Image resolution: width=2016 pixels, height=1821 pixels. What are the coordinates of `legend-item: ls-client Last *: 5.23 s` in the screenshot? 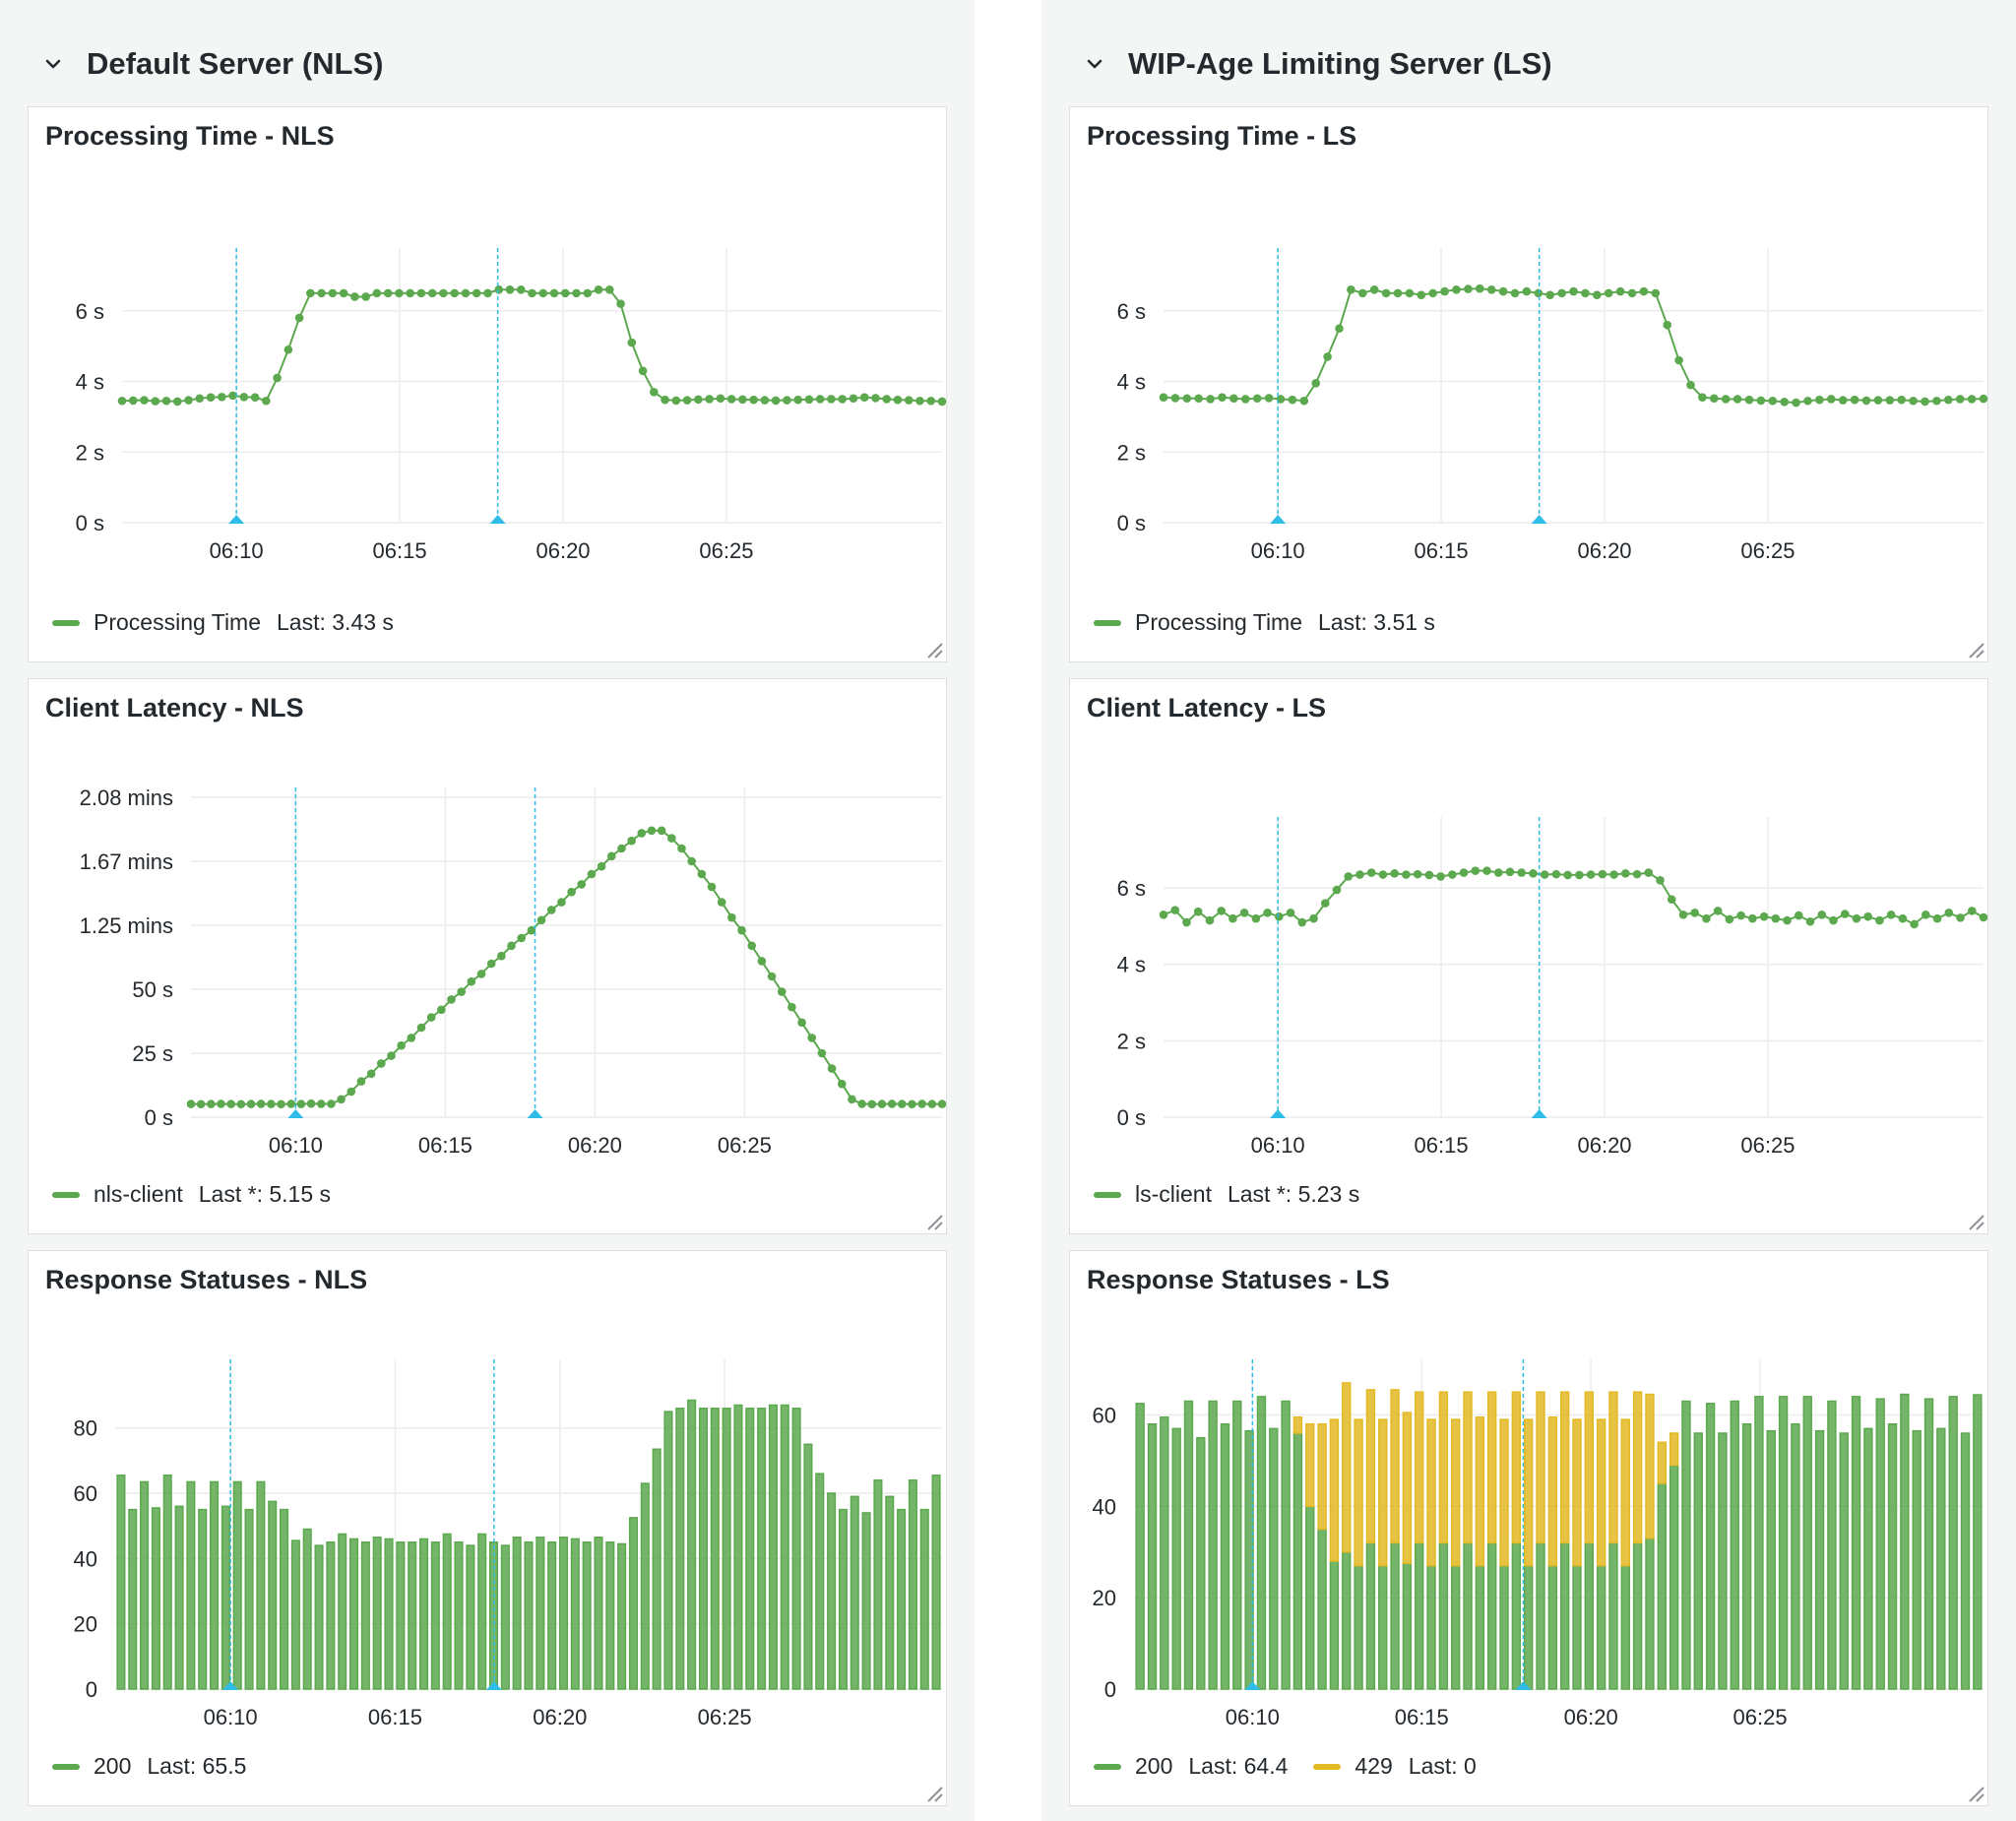 It's located at (1226, 1195).